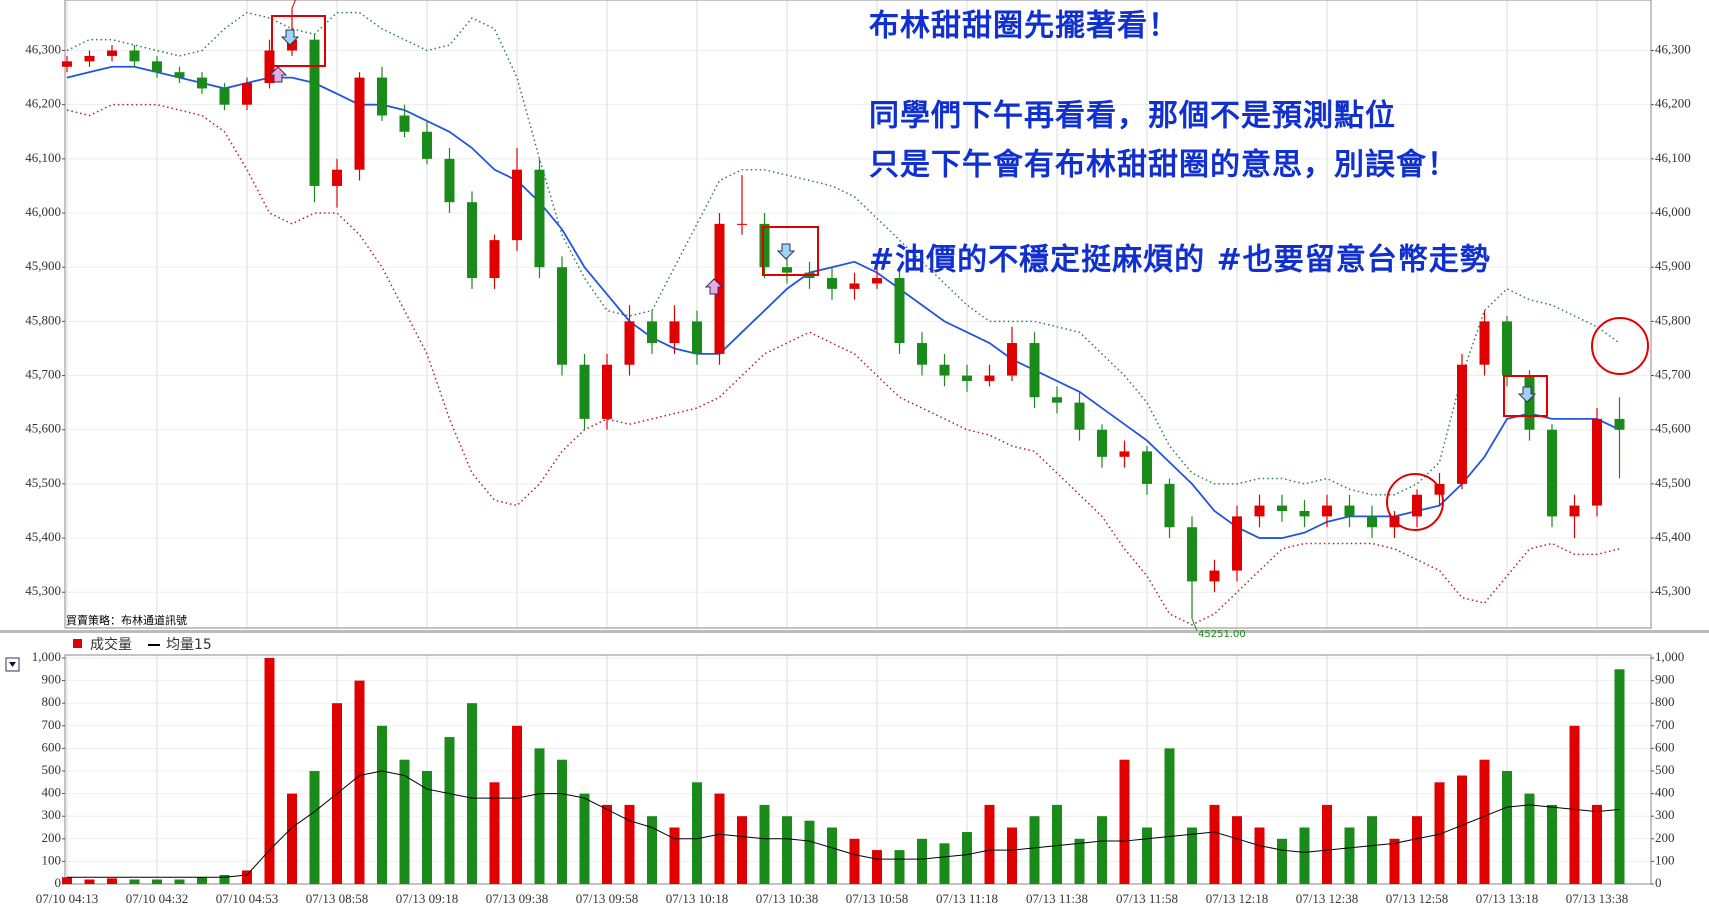 The width and height of the screenshot is (1709, 911). Describe the element at coordinates (43, 211) in the screenshot. I see `y-tick-label: 46,000` at that location.